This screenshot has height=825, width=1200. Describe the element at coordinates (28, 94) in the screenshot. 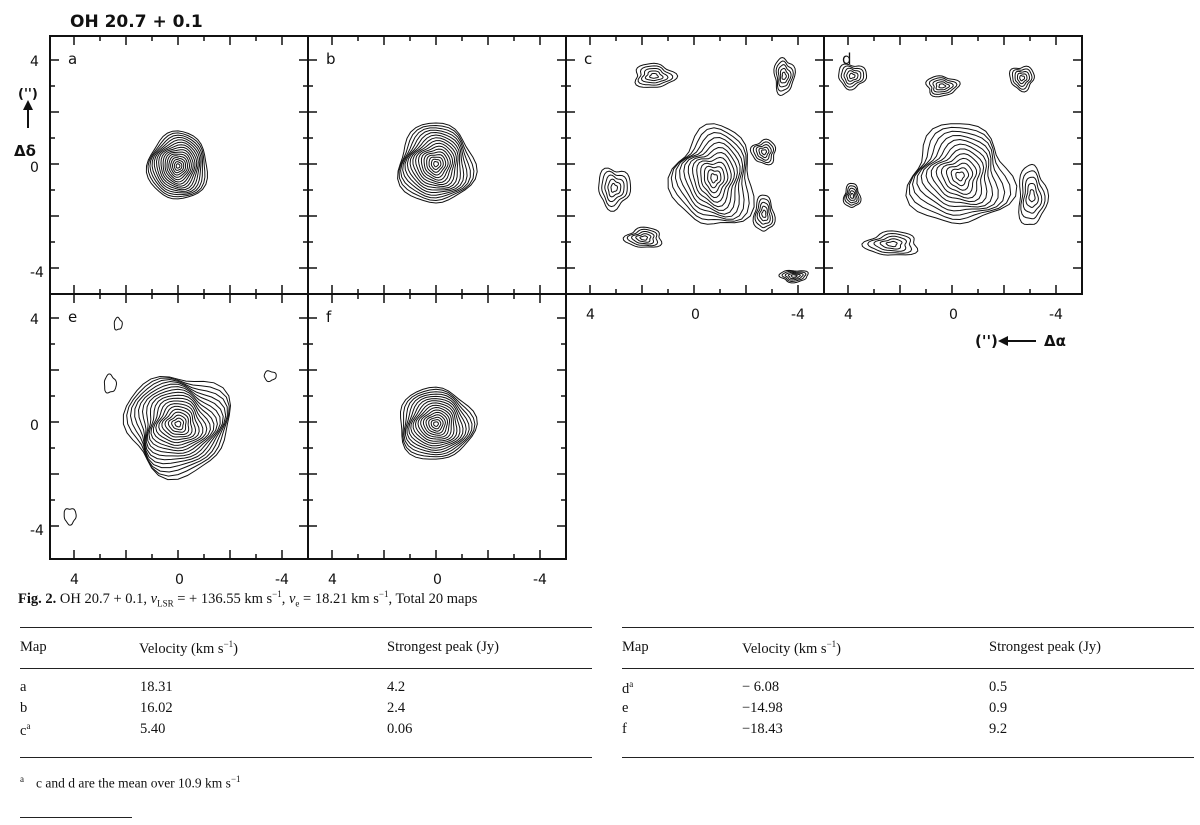

I see `dec-unit-label: ('')` at that location.